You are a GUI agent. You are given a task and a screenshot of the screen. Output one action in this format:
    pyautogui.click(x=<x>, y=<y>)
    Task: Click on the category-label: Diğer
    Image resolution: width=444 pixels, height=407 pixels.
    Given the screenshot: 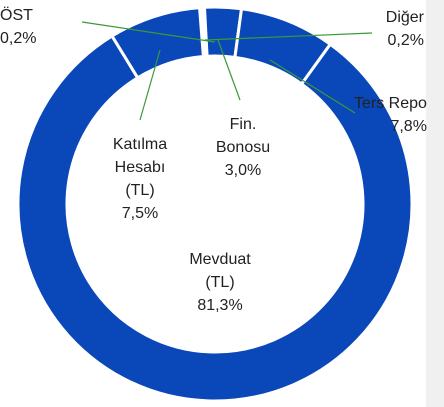 What is the action you would take?
    pyautogui.click(x=404, y=17)
    